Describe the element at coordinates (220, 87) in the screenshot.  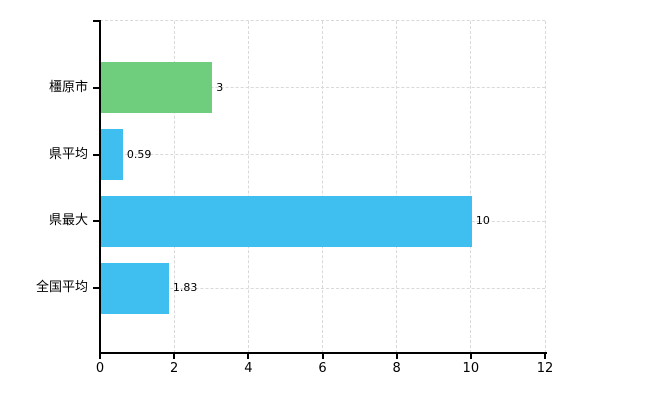
I see `value-label: 3` at that location.